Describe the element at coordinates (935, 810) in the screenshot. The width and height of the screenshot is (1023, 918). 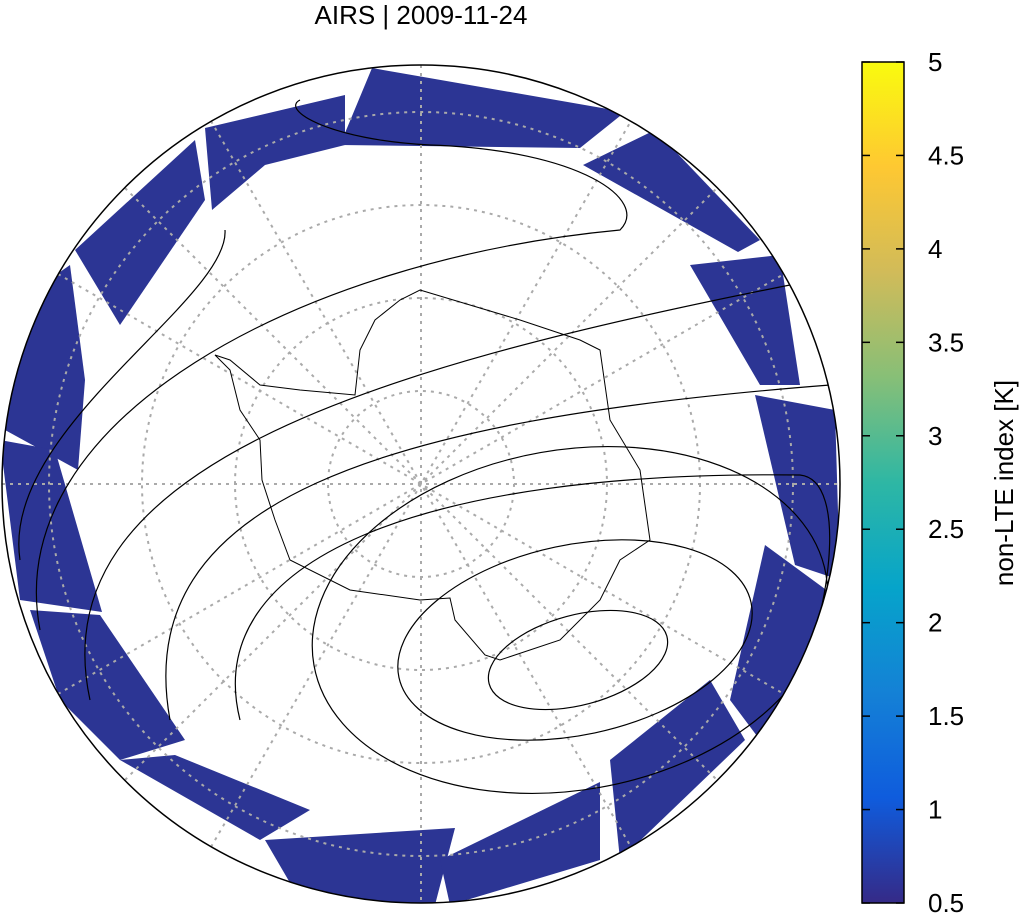
I see `tick-label: 1` at that location.